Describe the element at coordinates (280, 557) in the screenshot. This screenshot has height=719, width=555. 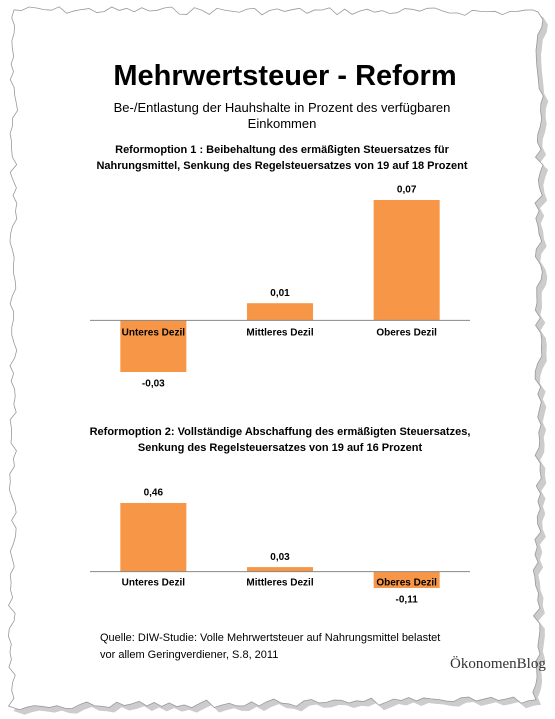
I see `value-label: 0,03` at that location.